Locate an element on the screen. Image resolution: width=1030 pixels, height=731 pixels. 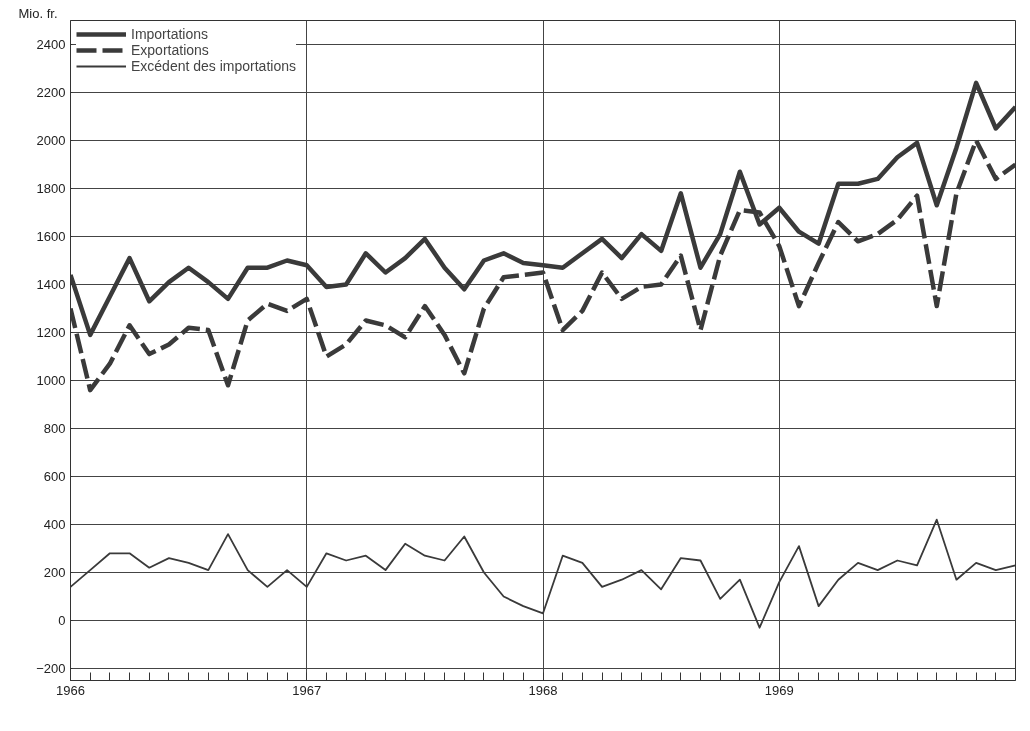
y-tick-label: 1600 is located at coordinates (51, 236).